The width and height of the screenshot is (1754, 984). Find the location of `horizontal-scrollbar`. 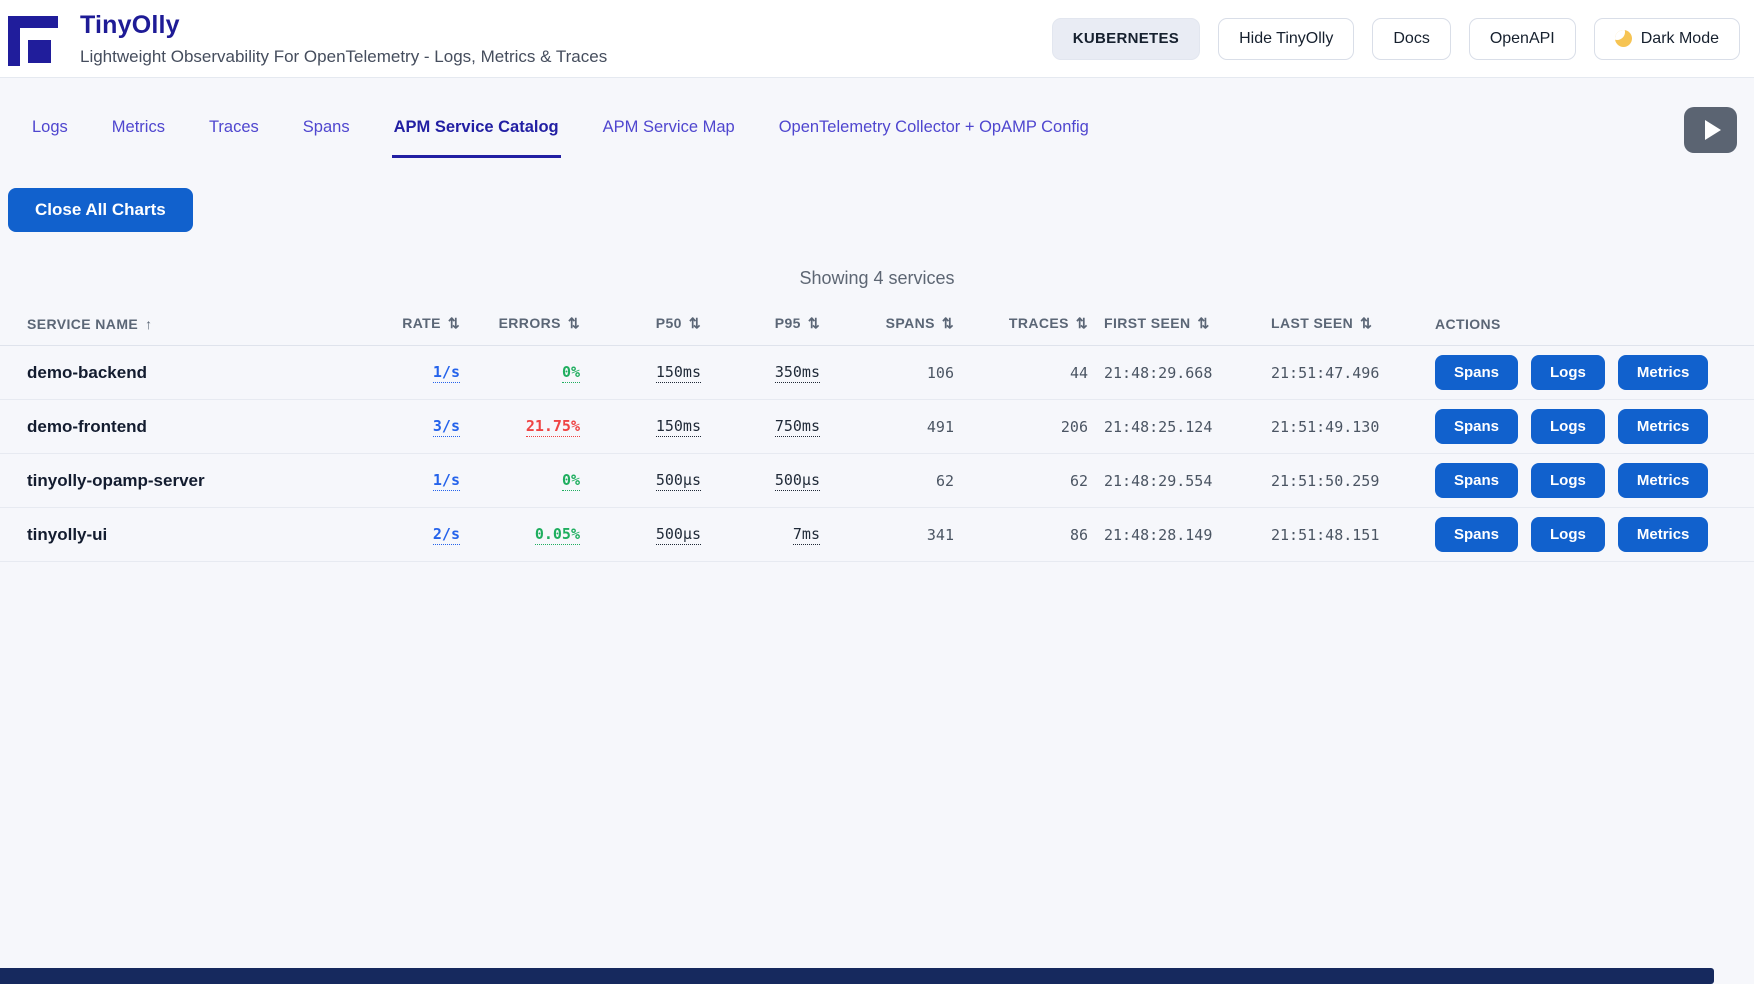

horizontal-scrollbar is located at coordinates (857, 976).